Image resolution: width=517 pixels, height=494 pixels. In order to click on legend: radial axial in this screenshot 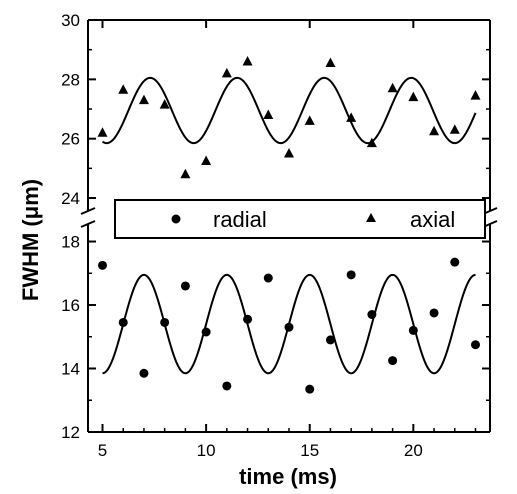, I will do `click(300, 219)`.